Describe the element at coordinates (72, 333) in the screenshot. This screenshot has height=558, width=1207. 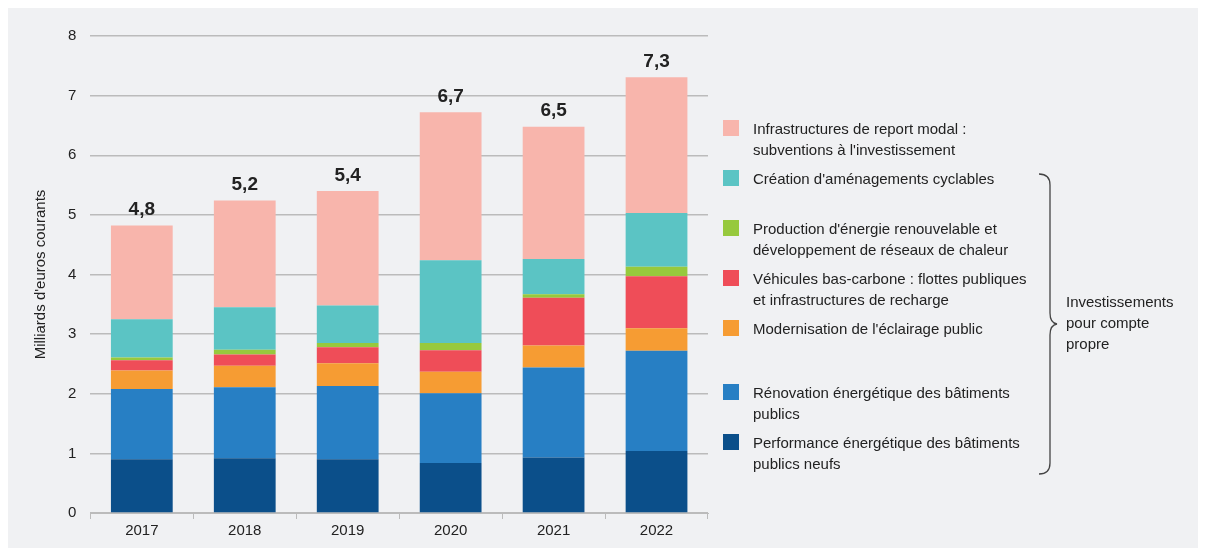
I see `y-tick-label: 3` at that location.